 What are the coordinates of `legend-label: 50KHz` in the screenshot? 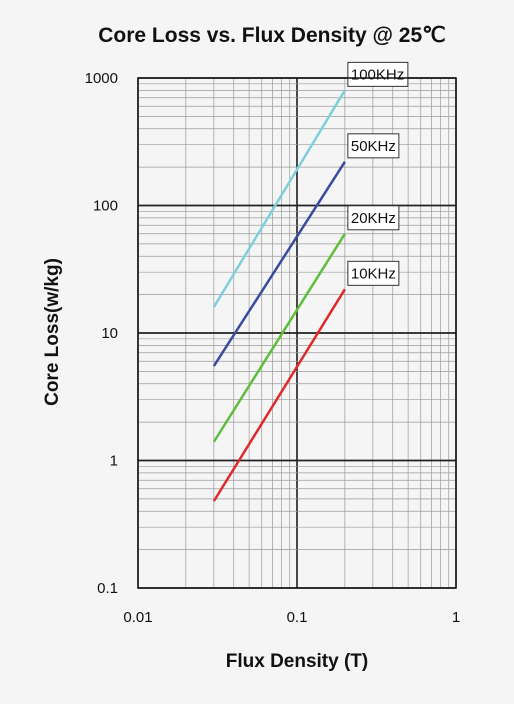 It's located at (373, 146).